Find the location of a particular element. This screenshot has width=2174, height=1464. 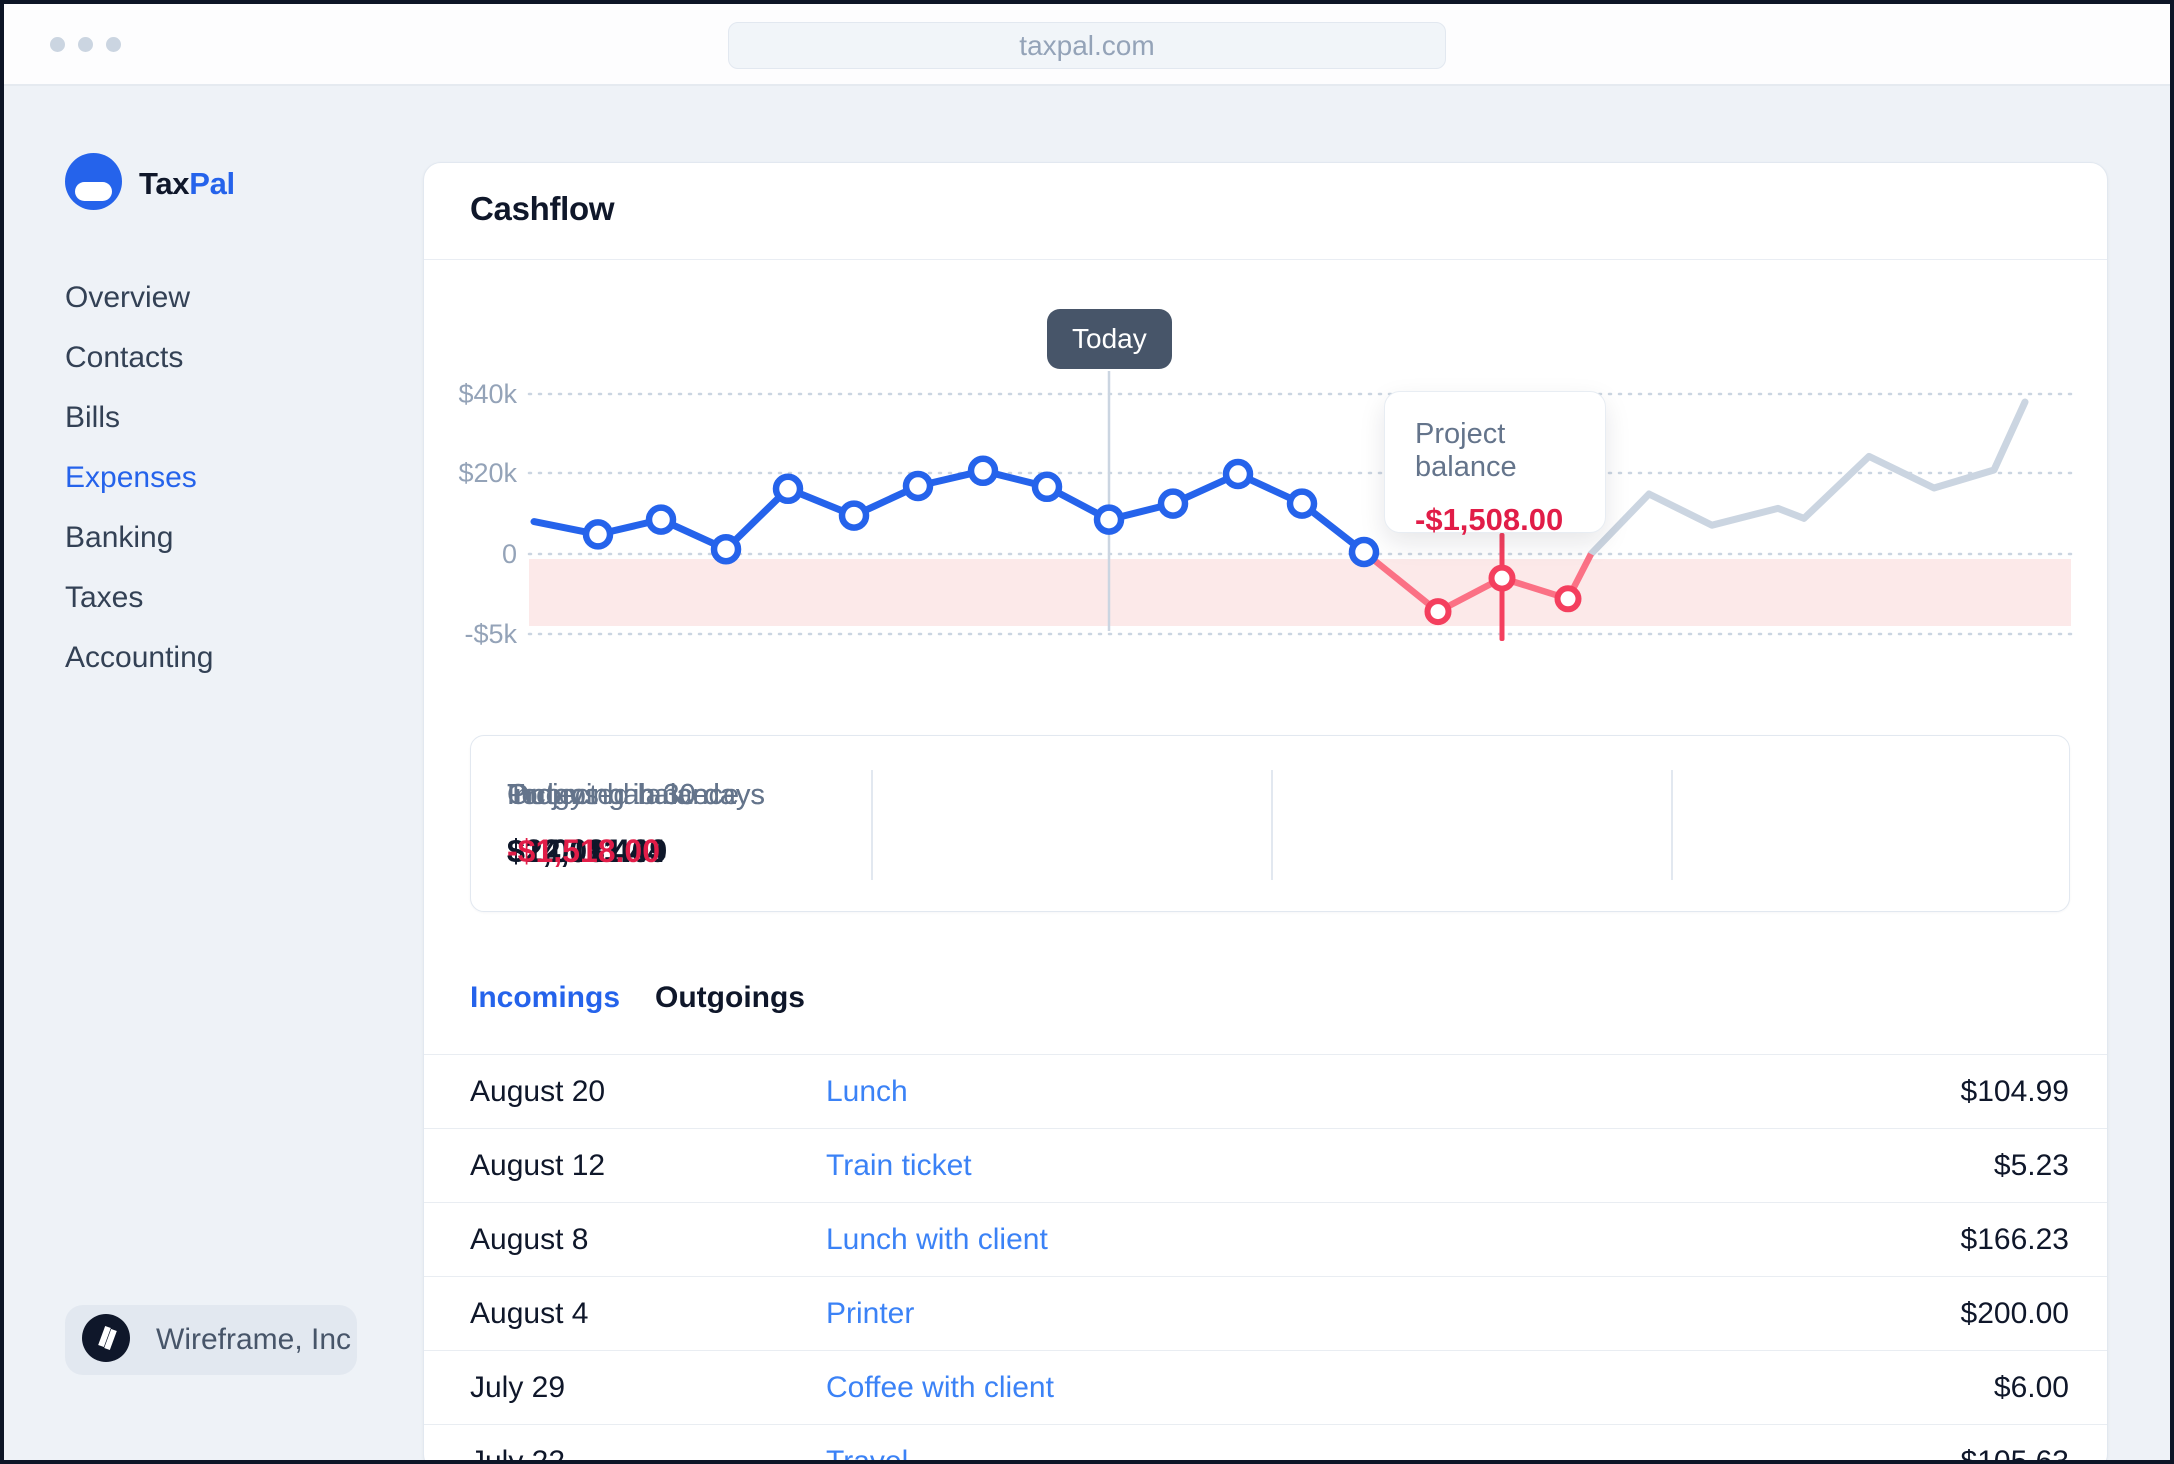

stat-label: Todays balance is located at coordinates (608, 795).